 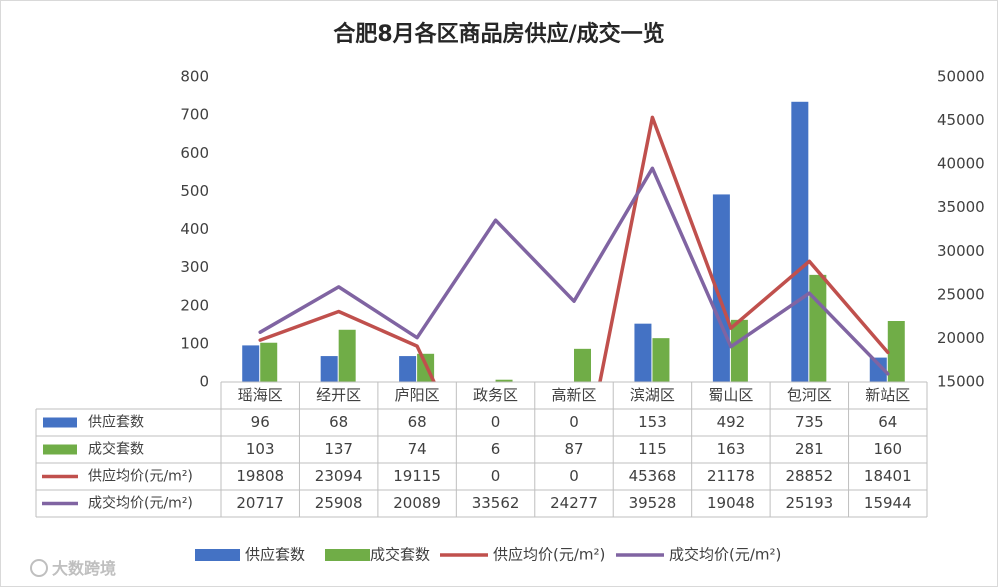 What do you see at coordinates (84, 568) in the screenshot?
I see `watermark-text: 大数跨境` at bounding box center [84, 568].